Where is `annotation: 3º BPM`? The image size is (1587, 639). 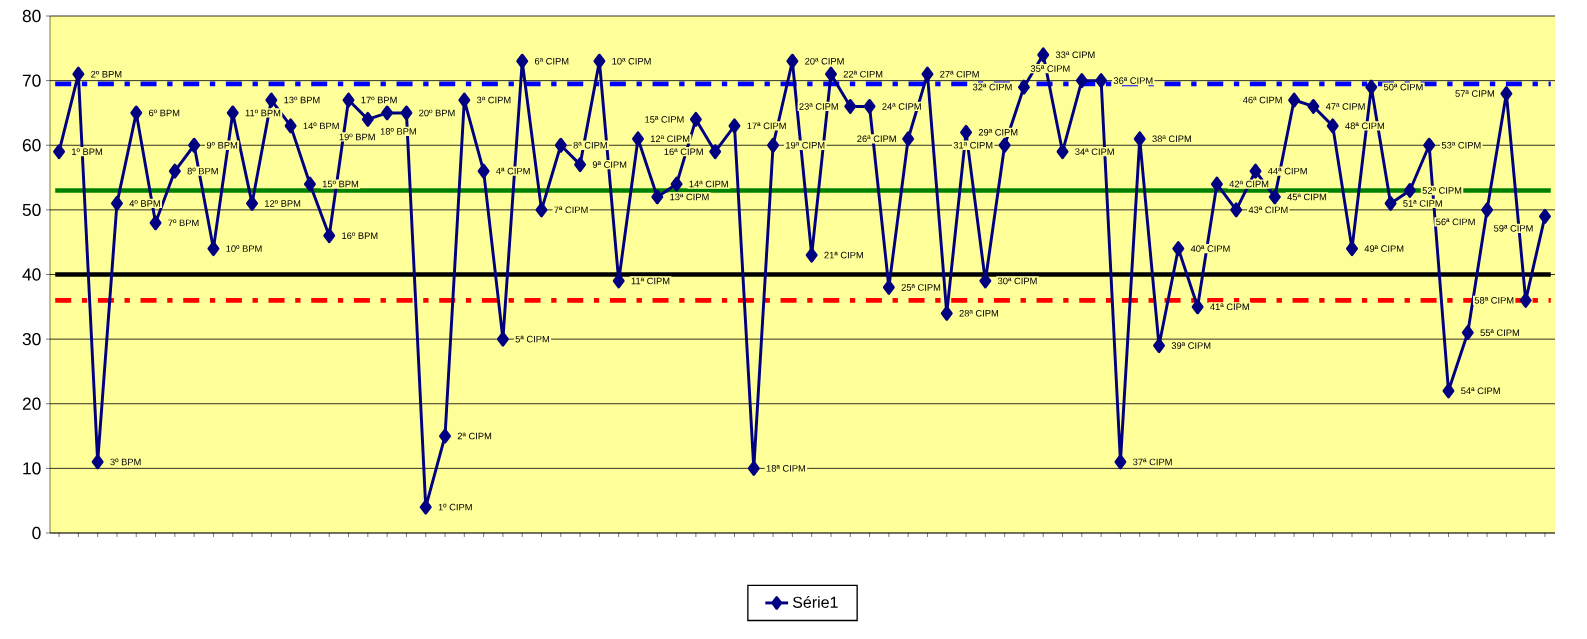
annotation: 3º BPM is located at coordinates (125, 462).